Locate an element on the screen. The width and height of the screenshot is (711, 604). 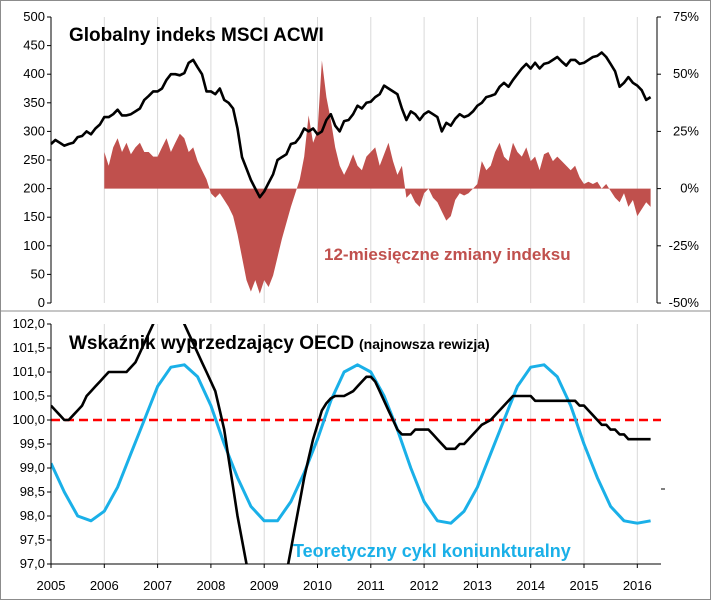
bottom-left-tick: 101,0 is located at coordinates (28, 371).